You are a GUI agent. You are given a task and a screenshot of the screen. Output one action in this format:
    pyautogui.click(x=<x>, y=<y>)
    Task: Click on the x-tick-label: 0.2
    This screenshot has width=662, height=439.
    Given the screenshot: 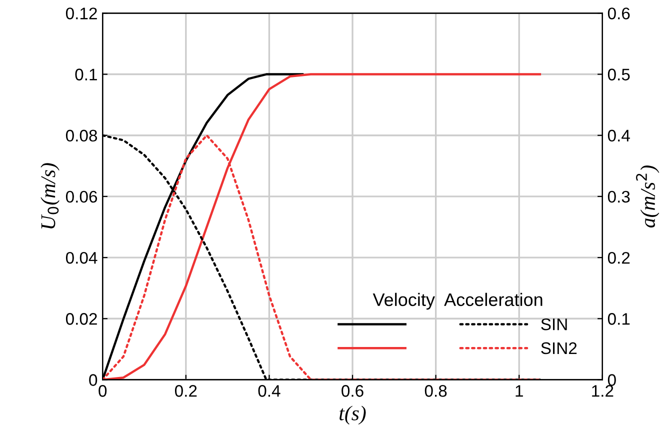 What is the action you would take?
    pyautogui.click(x=185, y=391)
    